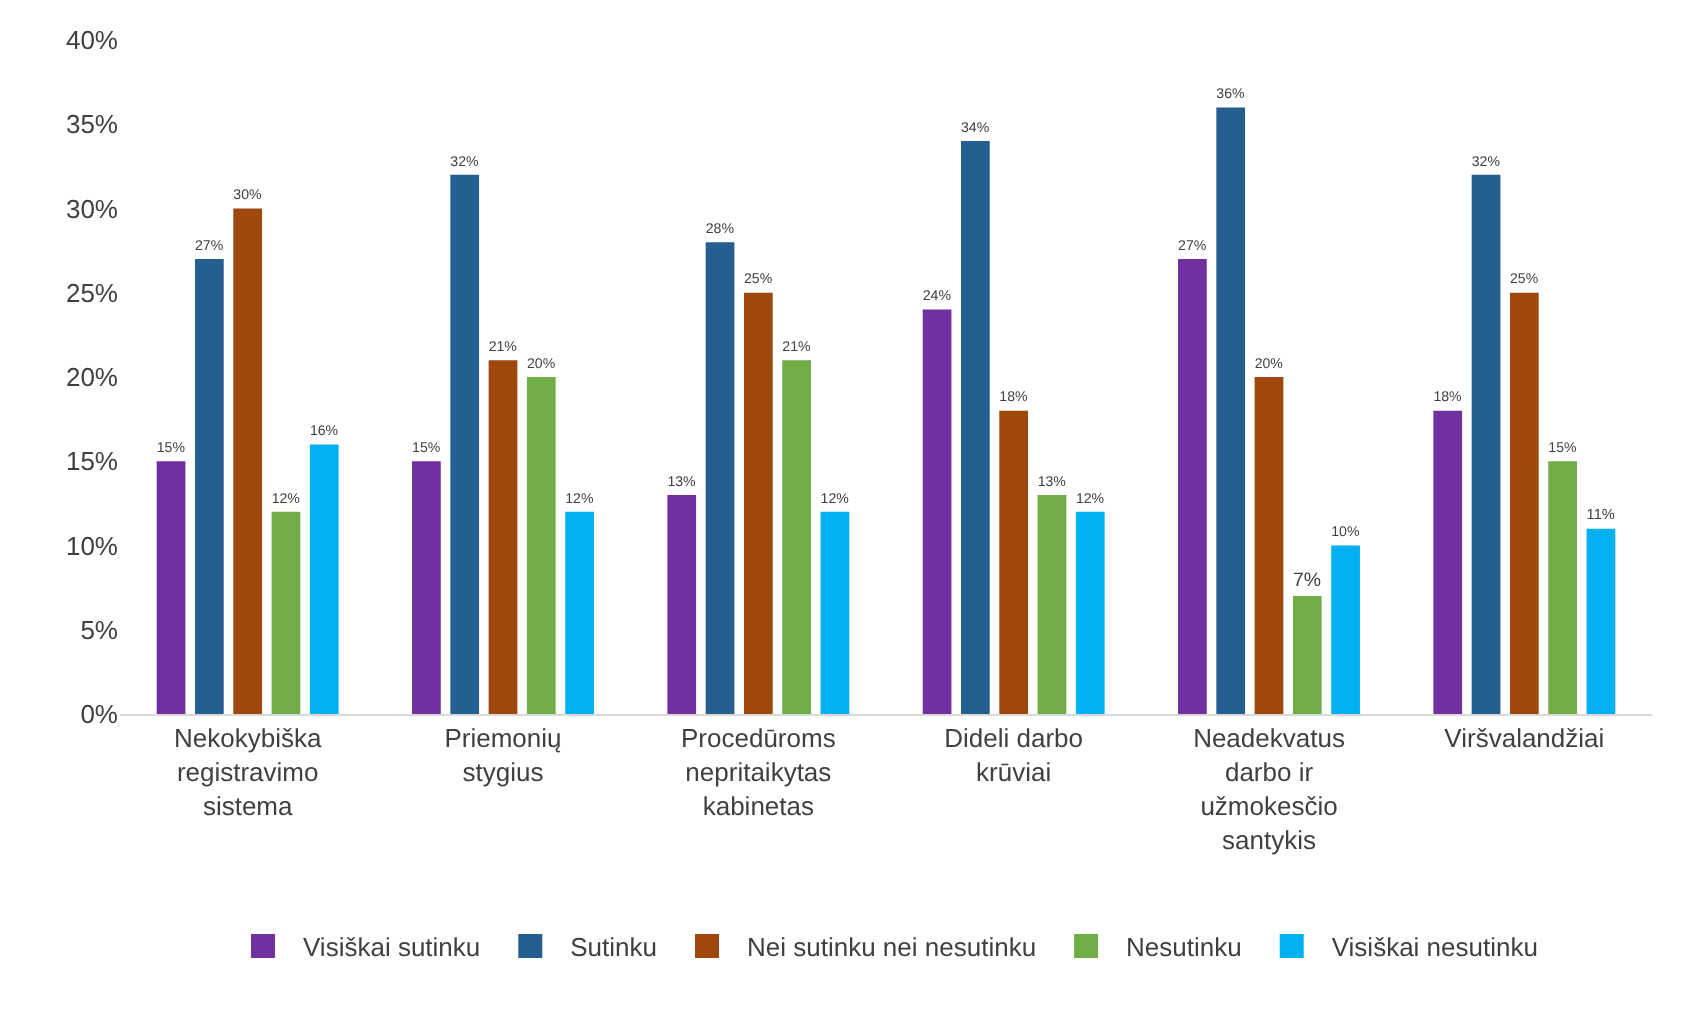 The image size is (1692, 1034). Describe the element at coordinates (92, 545) in the screenshot. I see `y-tick-label: 10%` at that location.